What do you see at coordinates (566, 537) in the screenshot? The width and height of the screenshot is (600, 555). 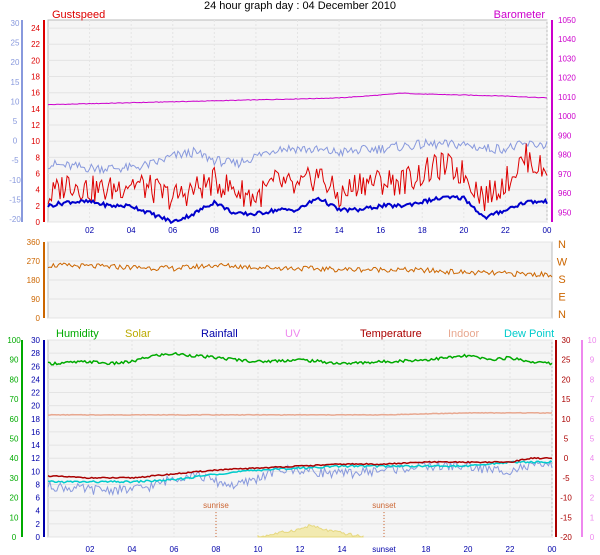 I see `temperature-tick: -20` at bounding box center [566, 537].